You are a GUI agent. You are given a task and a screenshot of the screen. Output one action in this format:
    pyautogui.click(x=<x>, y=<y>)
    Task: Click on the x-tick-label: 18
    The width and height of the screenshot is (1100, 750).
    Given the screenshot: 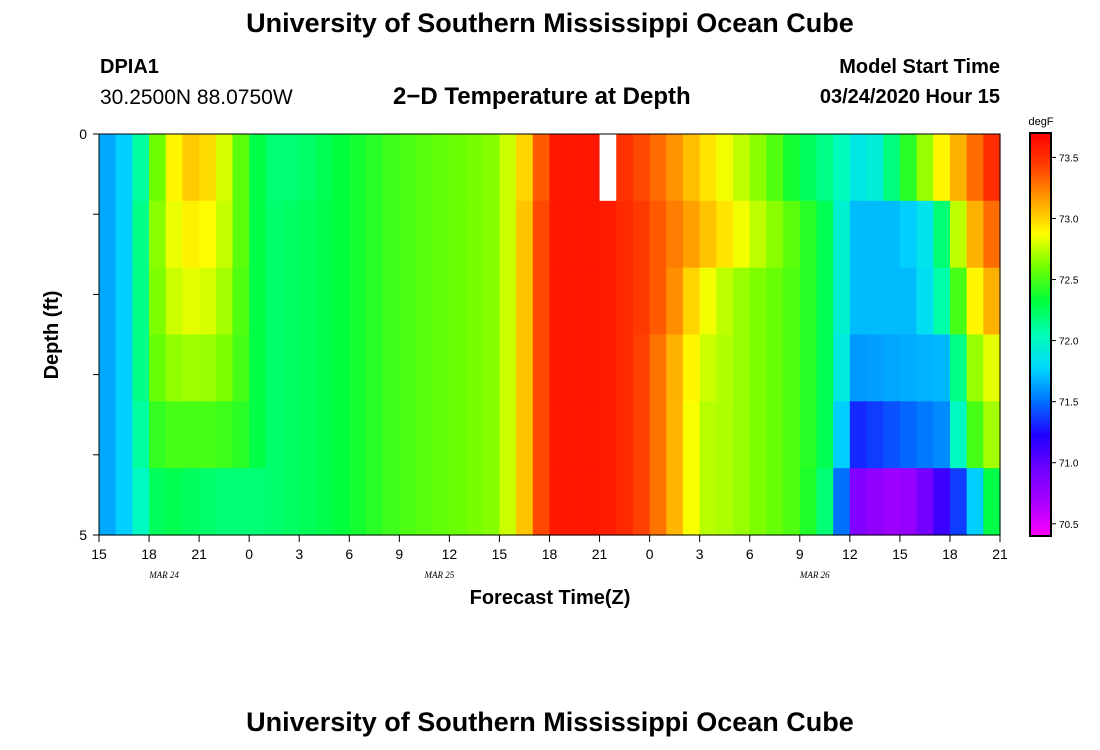 What is the action you would take?
    pyautogui.click(x=950, y=554)
    